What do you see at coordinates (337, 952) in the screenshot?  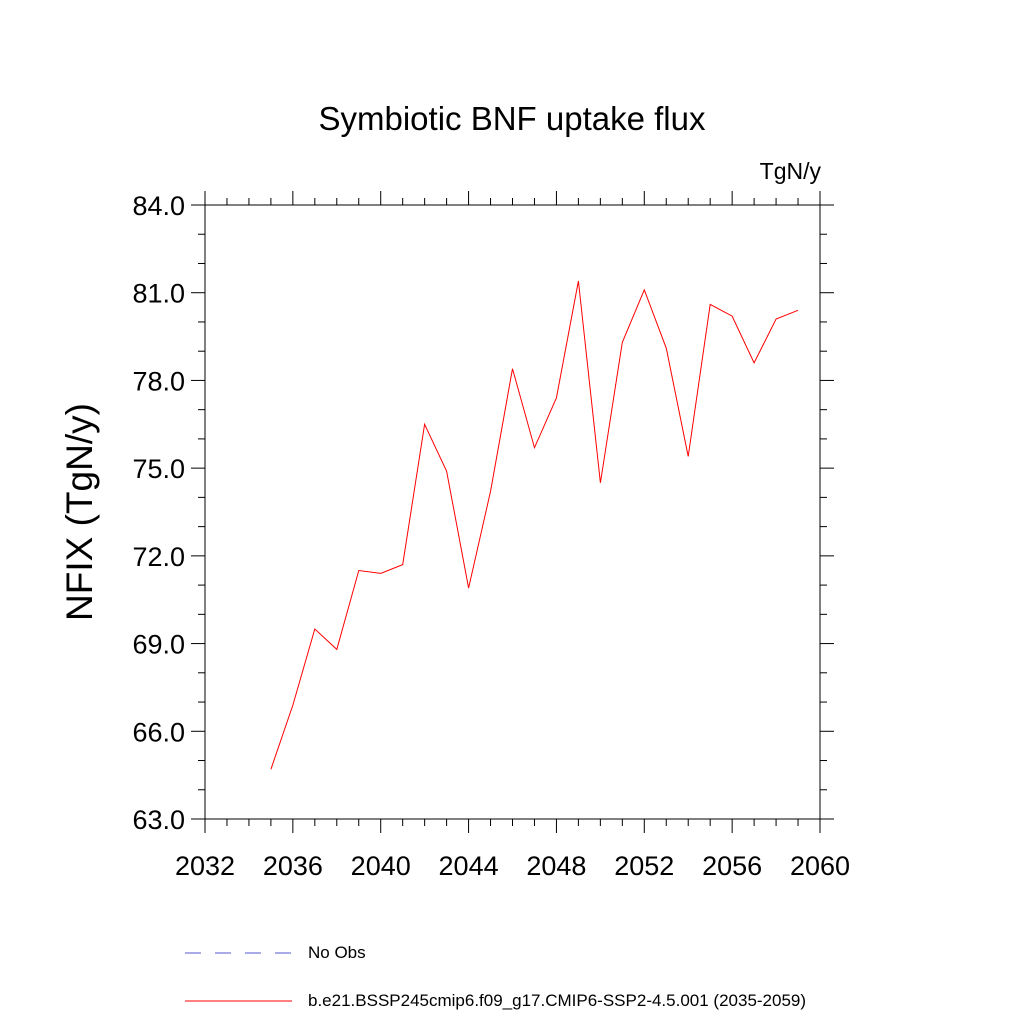 I see `legend-label-no-obs: No Obs` at bounding box center [337, 952].